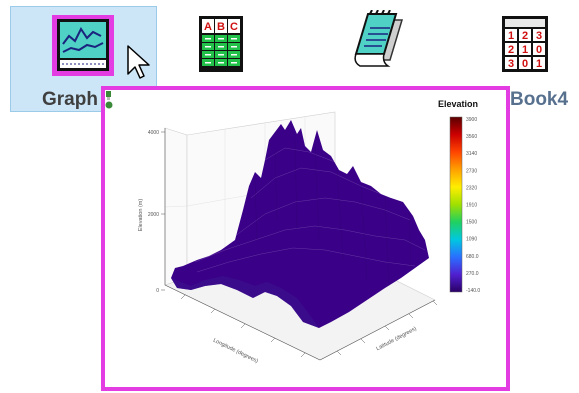 This screenshot has height=393, width=579. Describe the element at coordinates (157, 291) in the screenshot. I see `z-tick-0: 0` at that location.